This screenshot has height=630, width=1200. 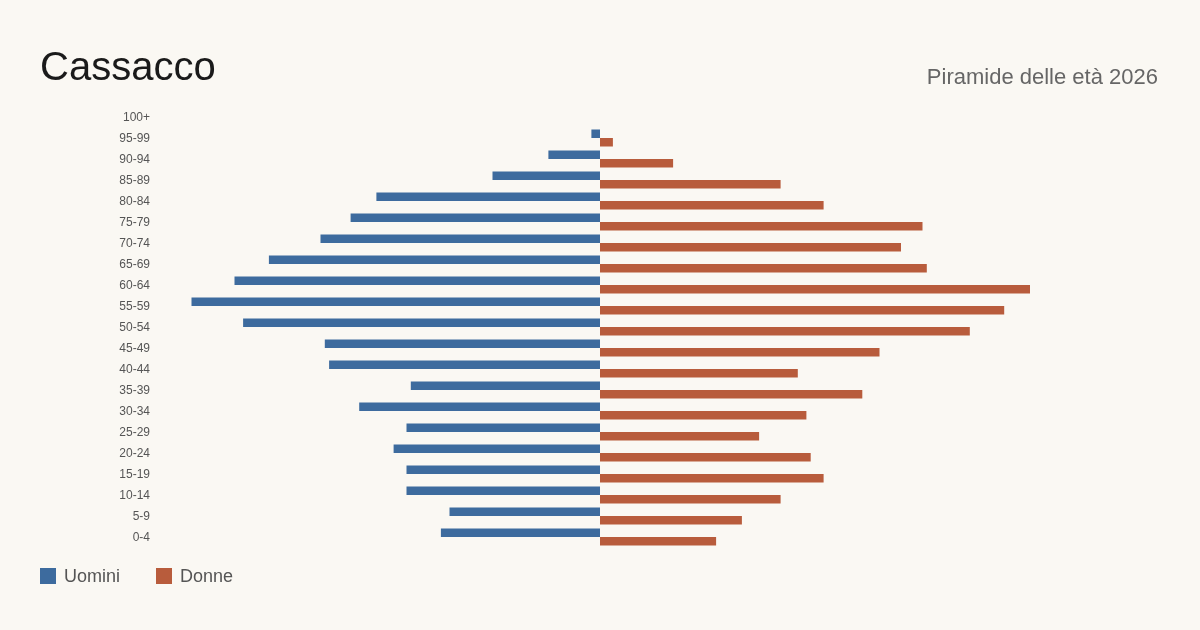 I want to click on y-tick-label: 65-69, so click(x=135, y=264).